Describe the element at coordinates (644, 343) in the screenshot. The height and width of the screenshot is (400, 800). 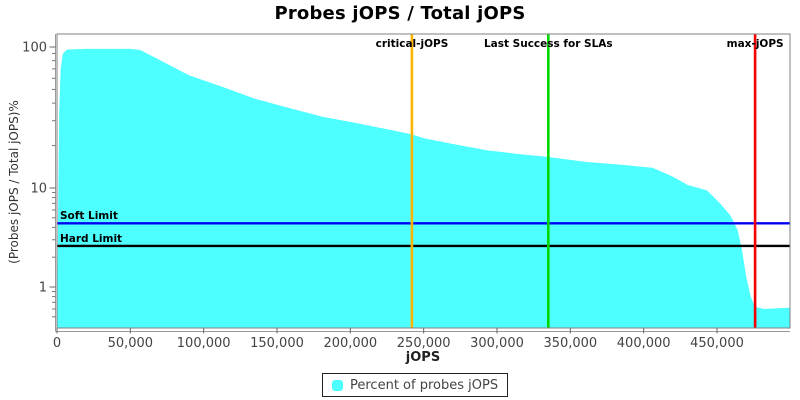
I see `x-tick-label: 400,000` at that location.